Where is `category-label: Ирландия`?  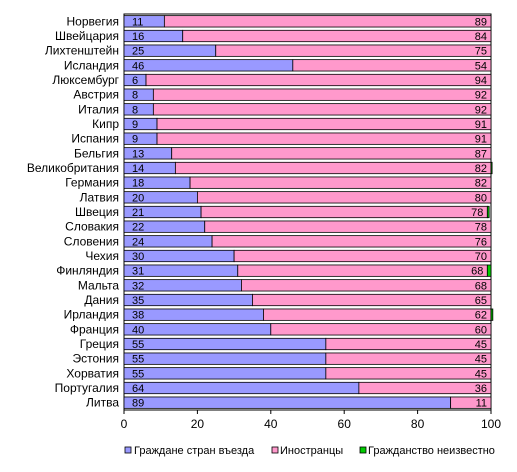
category-label: Ирландия is located at coordinates (91, 315).